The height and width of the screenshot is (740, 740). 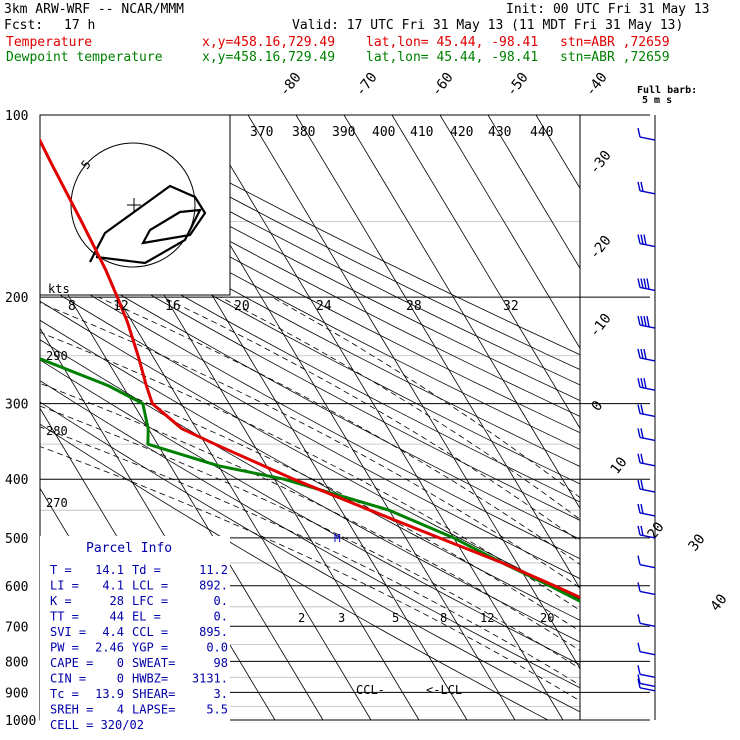 What do you see at coordinates (370, 690) in the screenshot?
I see `ccl-label: CCL-` at bounding box center [370, 690].